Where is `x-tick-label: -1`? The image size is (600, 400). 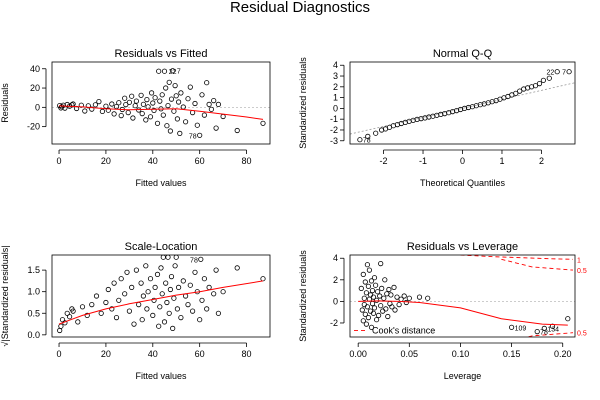
x-tick-label: -1 is located at coordinates (423, 161).